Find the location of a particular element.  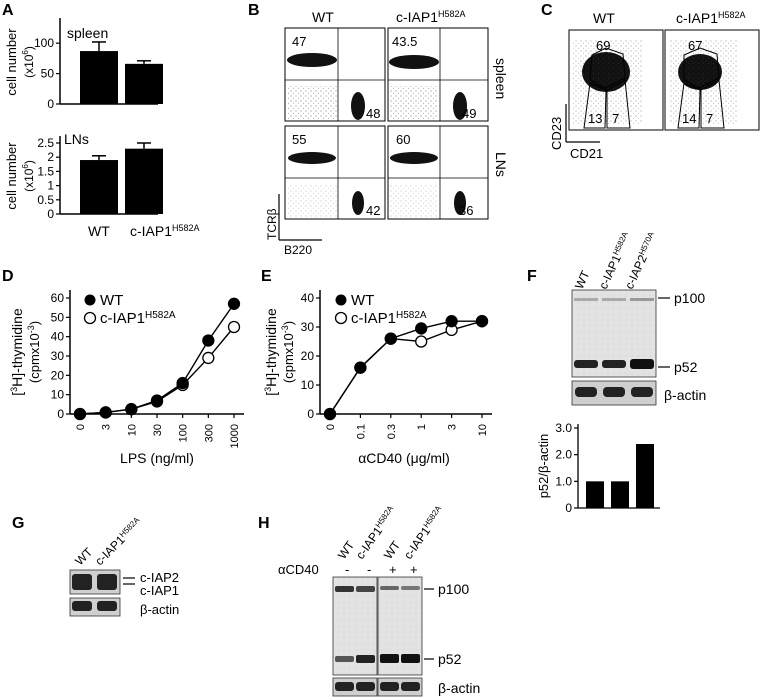

a-x-label-mut: c-IAP1H582A is located at coordinates (165, 231).